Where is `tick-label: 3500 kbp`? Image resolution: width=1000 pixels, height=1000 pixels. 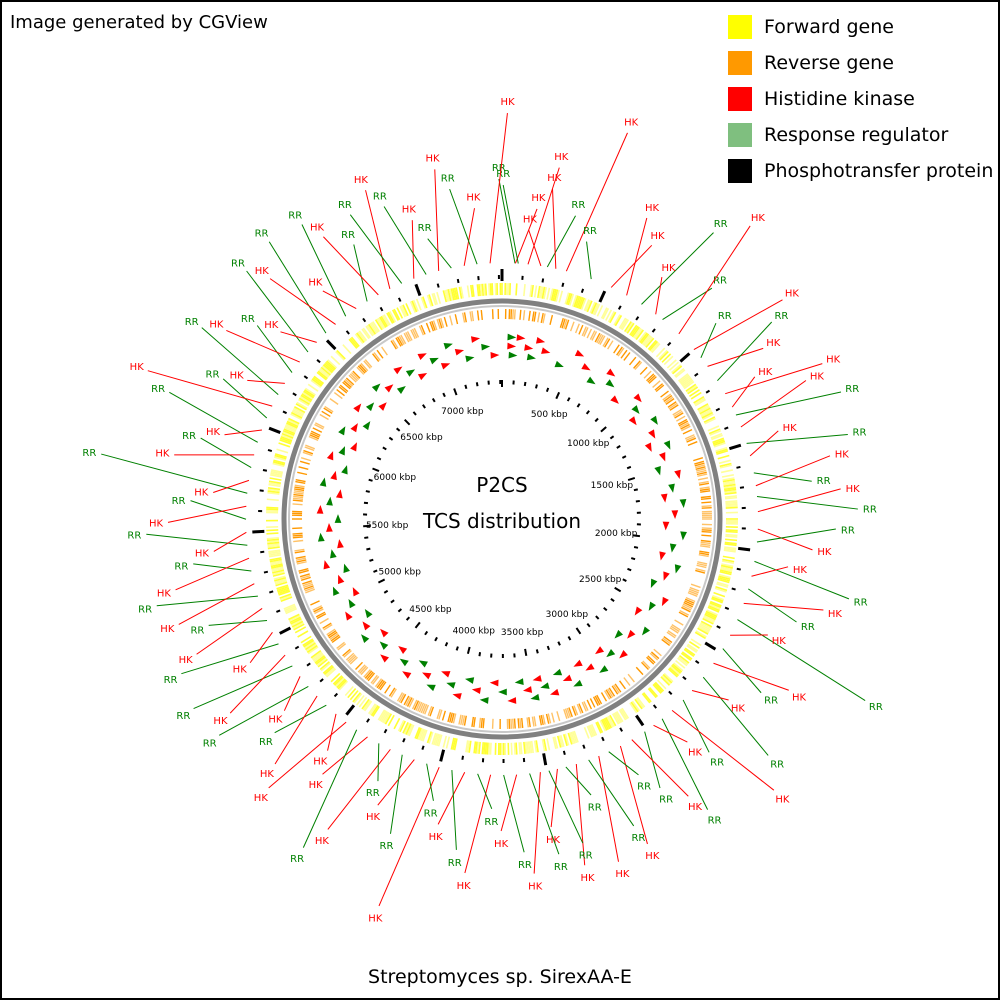
tick-label: 3500 kbp is located at coordinates (522, 633).